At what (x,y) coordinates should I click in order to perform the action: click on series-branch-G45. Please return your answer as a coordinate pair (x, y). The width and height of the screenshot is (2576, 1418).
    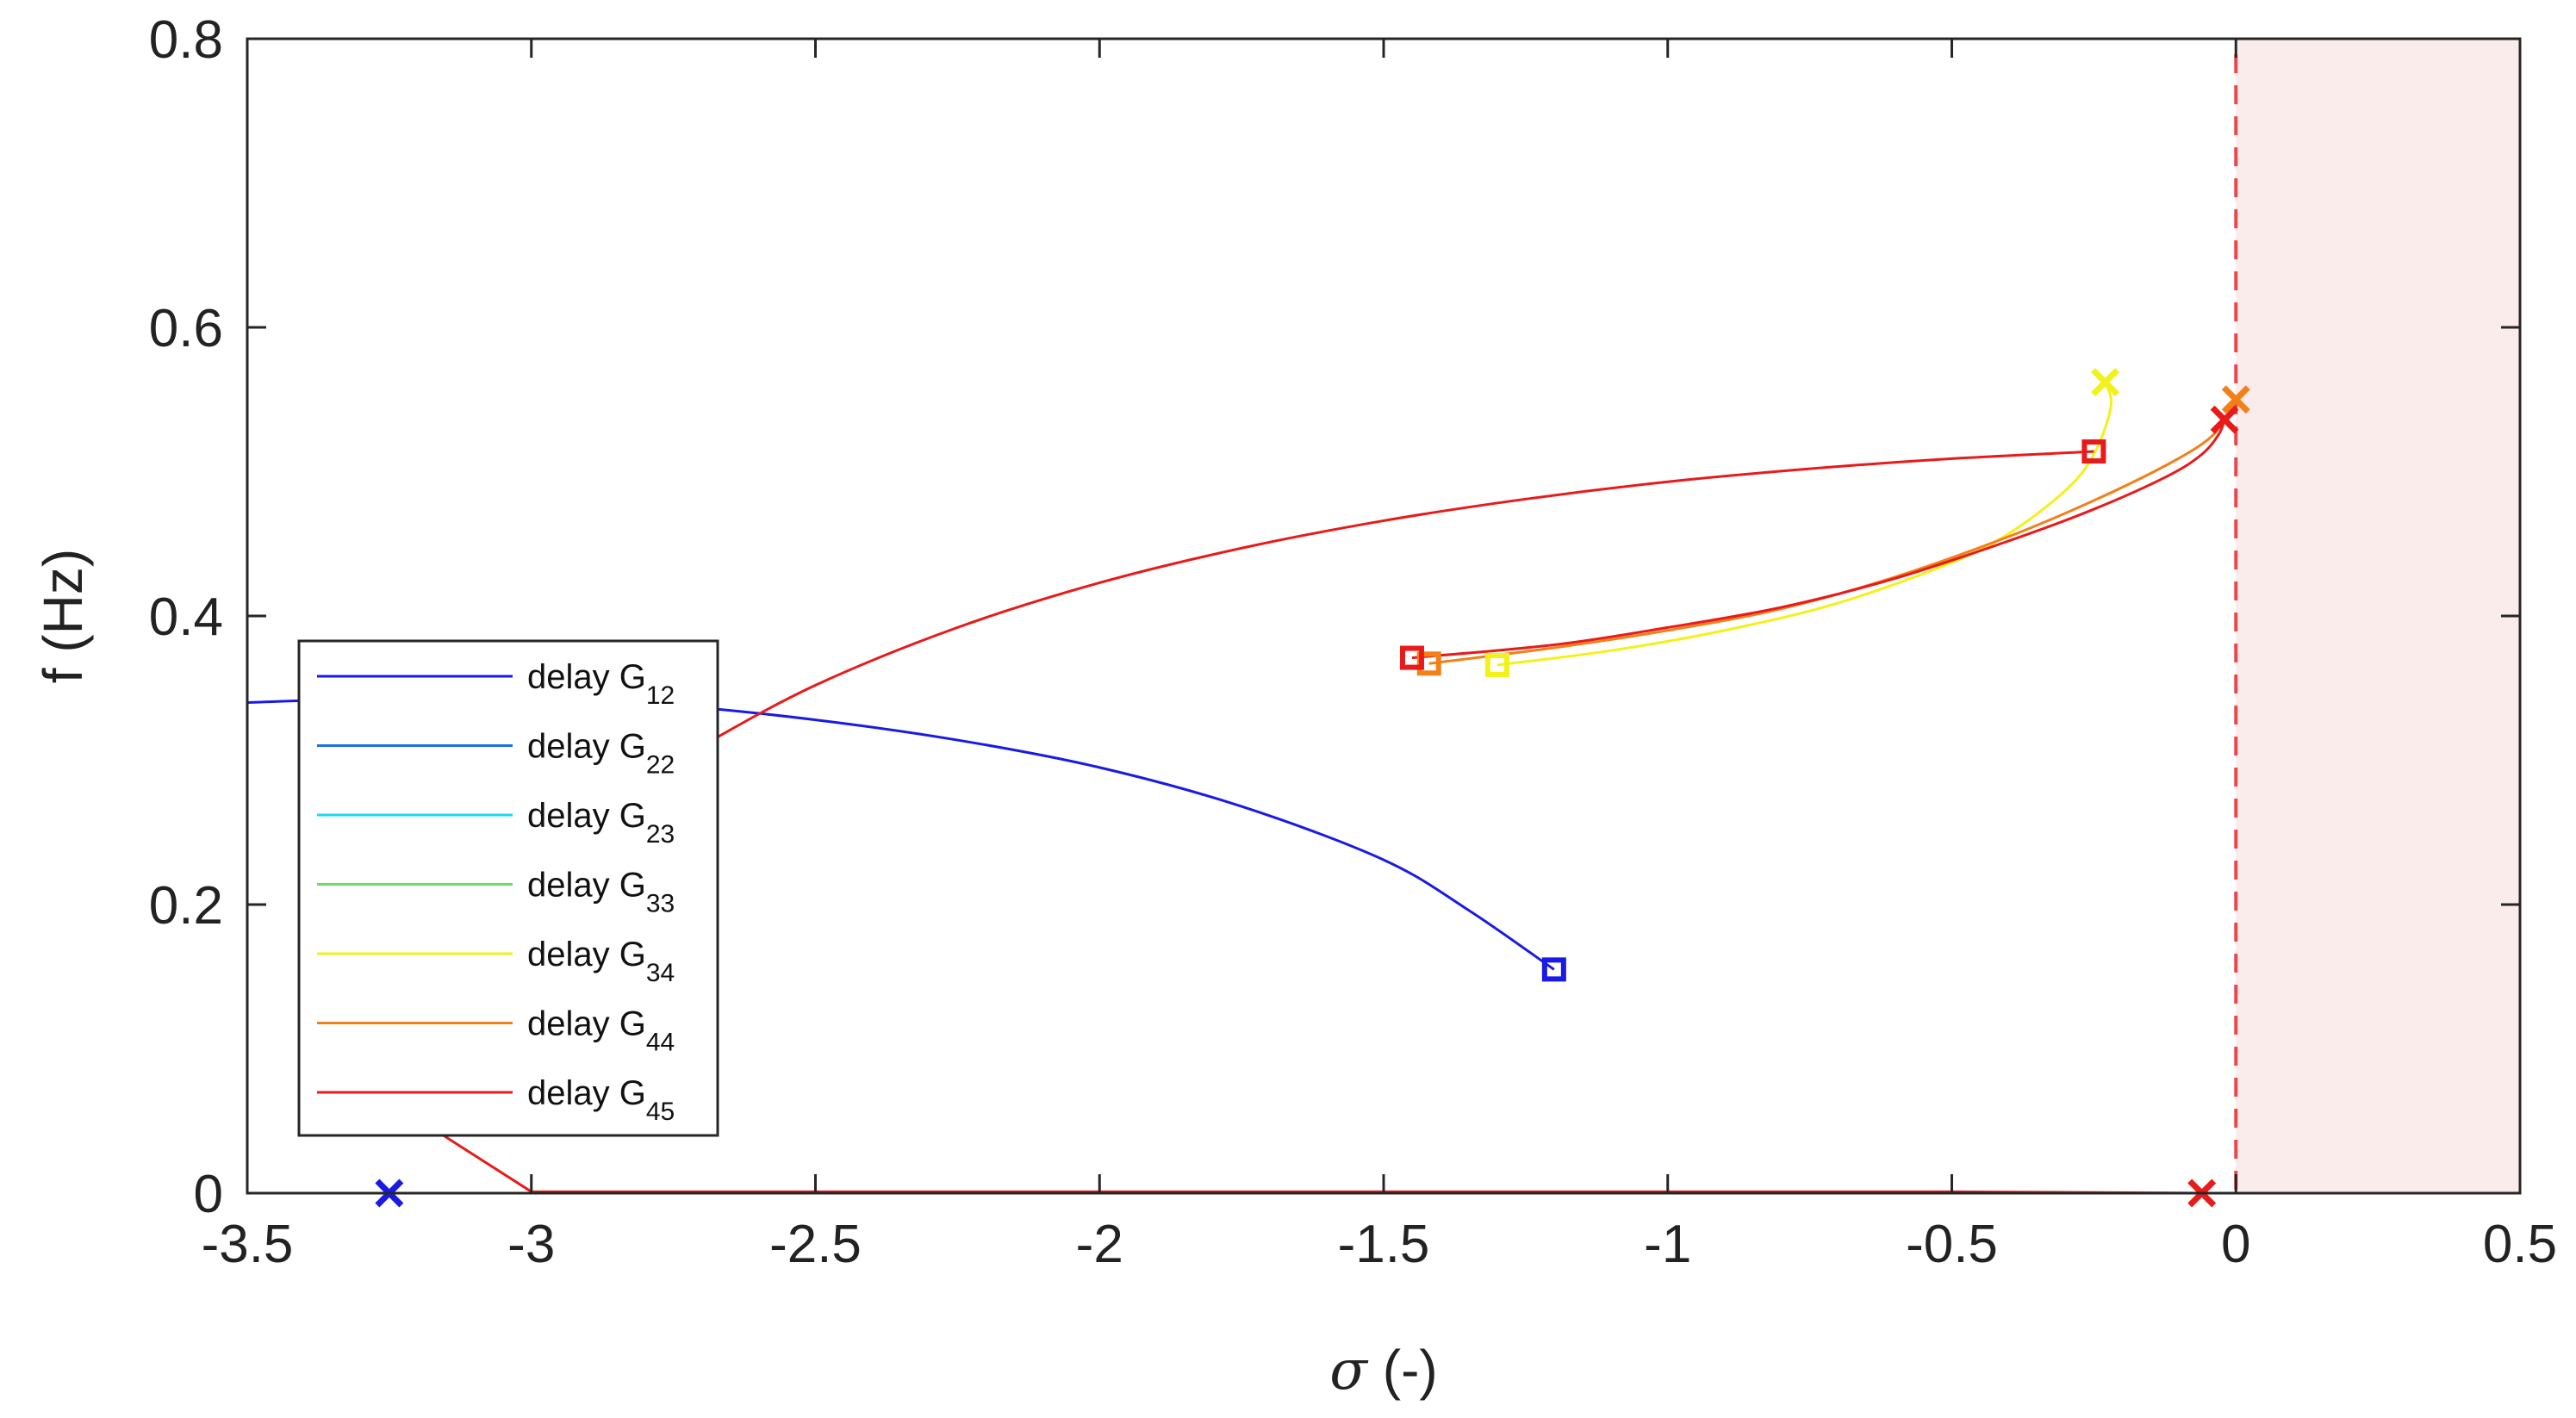
    Looking at the image, I should click on (1369, 615).